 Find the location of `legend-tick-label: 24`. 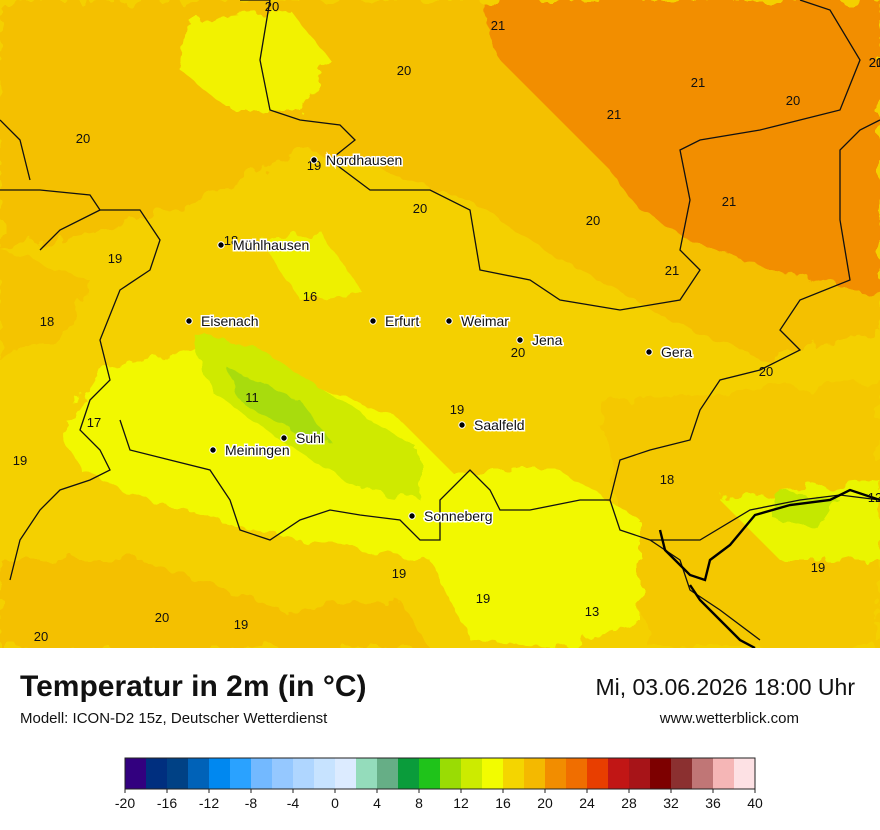

legend-tick-label: 24 is located at coordinates (587, 803).